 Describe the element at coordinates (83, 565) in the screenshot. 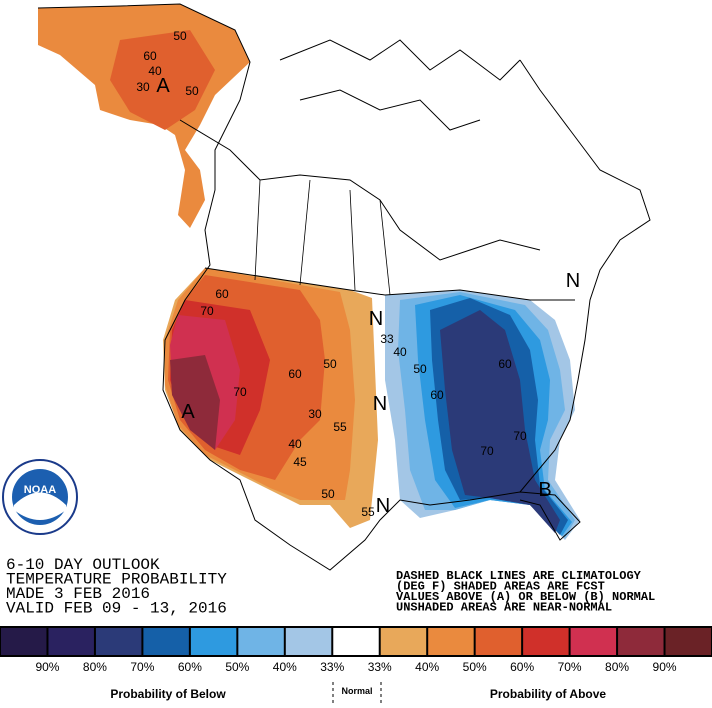

I see `title-line: 6-10 DAY OUTLOOK` at that location.